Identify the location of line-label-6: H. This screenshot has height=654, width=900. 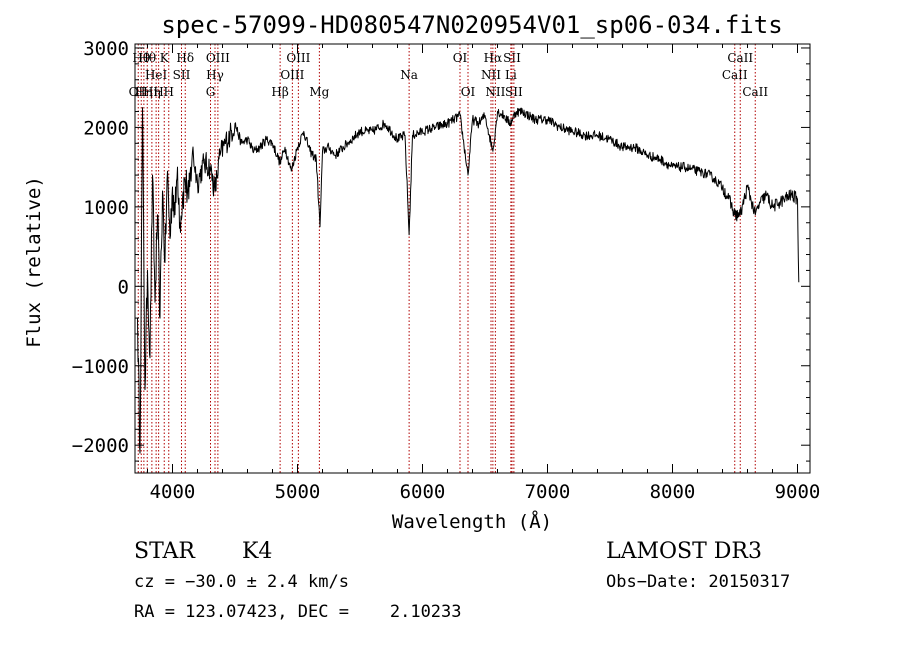
(158, 92).